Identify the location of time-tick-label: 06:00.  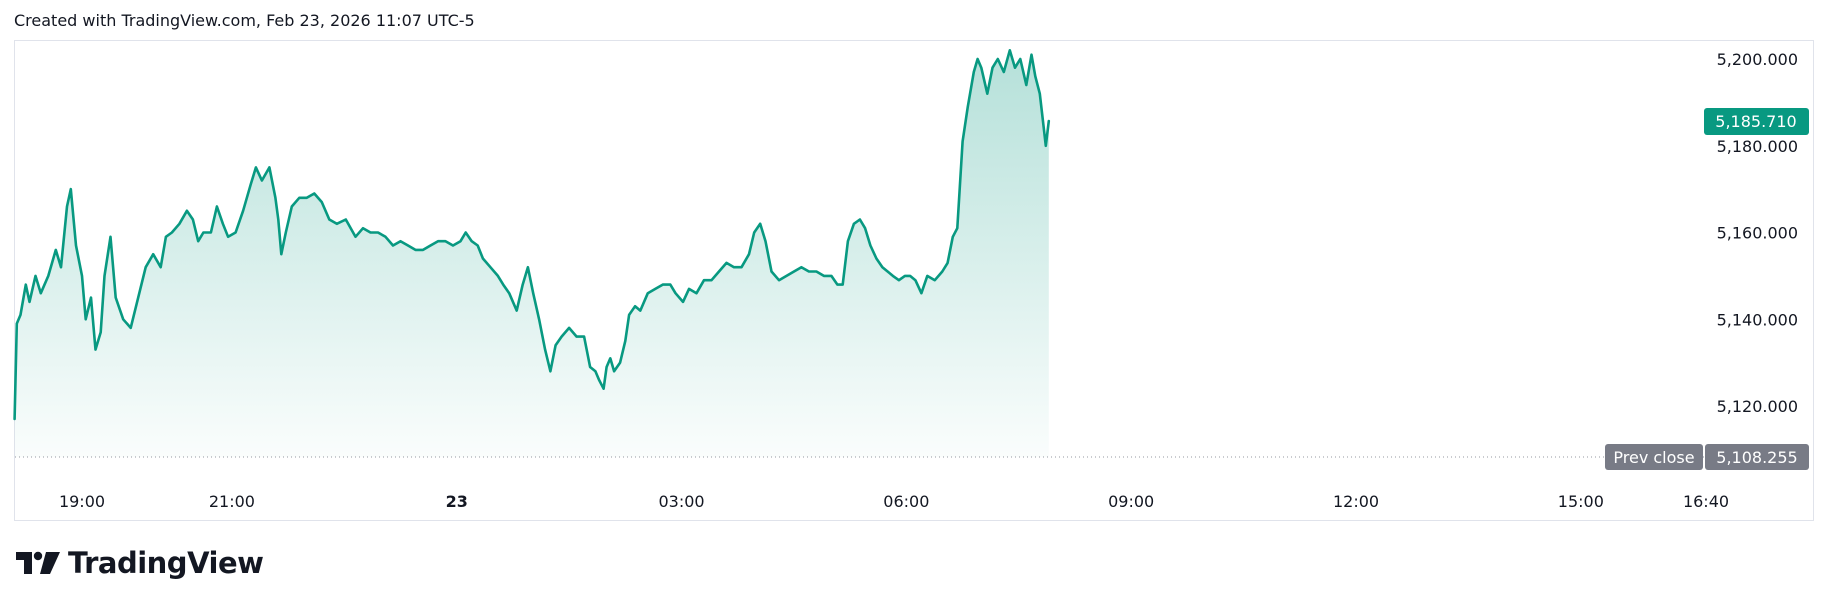
(906, 501).